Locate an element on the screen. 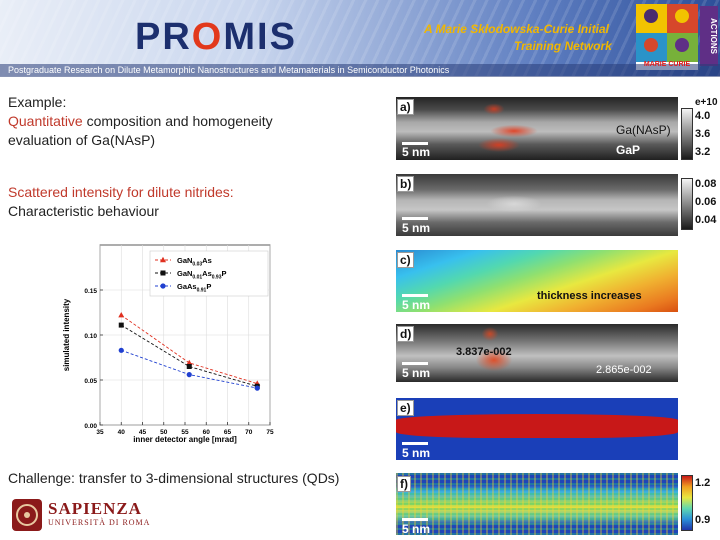 This screenshot has height=540, width=720. example-label: Example: is located at coordinates (37, 102).